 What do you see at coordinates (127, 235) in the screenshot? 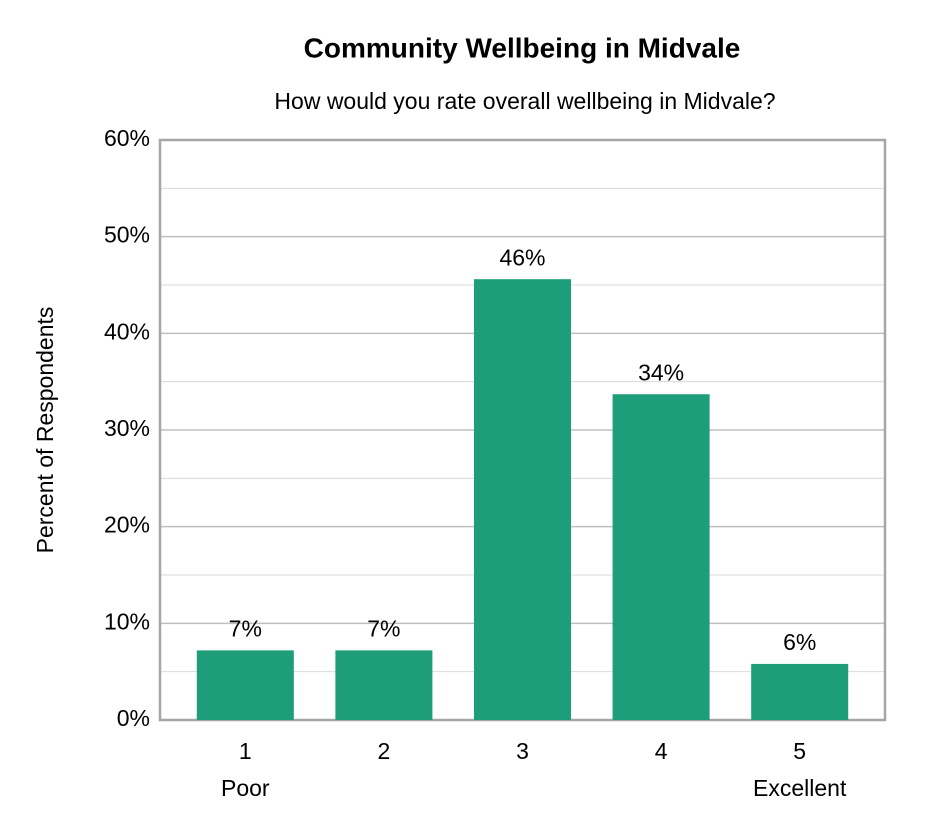
I see `y-tick-label: 50%` at bounding box center [127, 235].